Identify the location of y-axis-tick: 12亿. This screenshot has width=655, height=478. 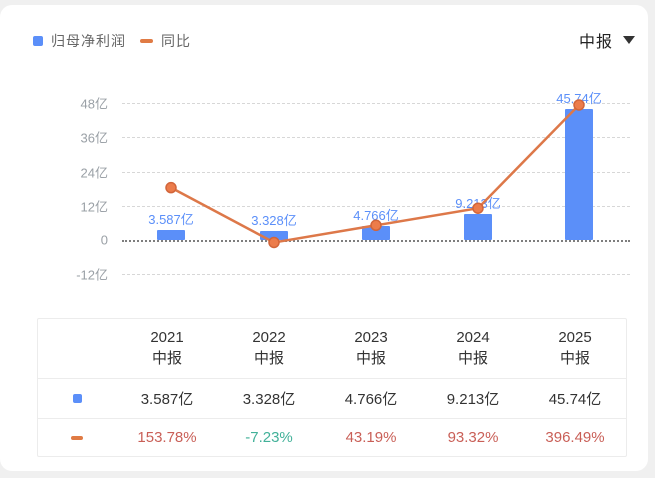
(94, 207).